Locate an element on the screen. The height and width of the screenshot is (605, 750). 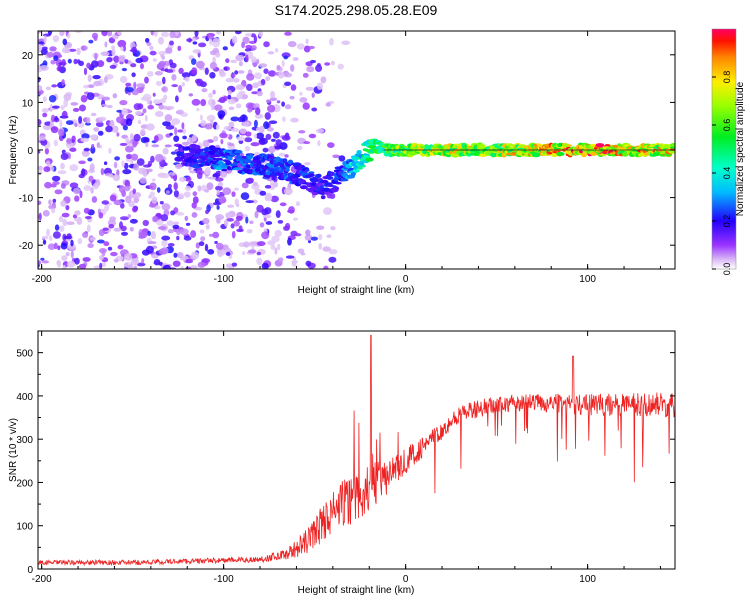
y-tick-label: 200 is located at coordinates (24, 483).